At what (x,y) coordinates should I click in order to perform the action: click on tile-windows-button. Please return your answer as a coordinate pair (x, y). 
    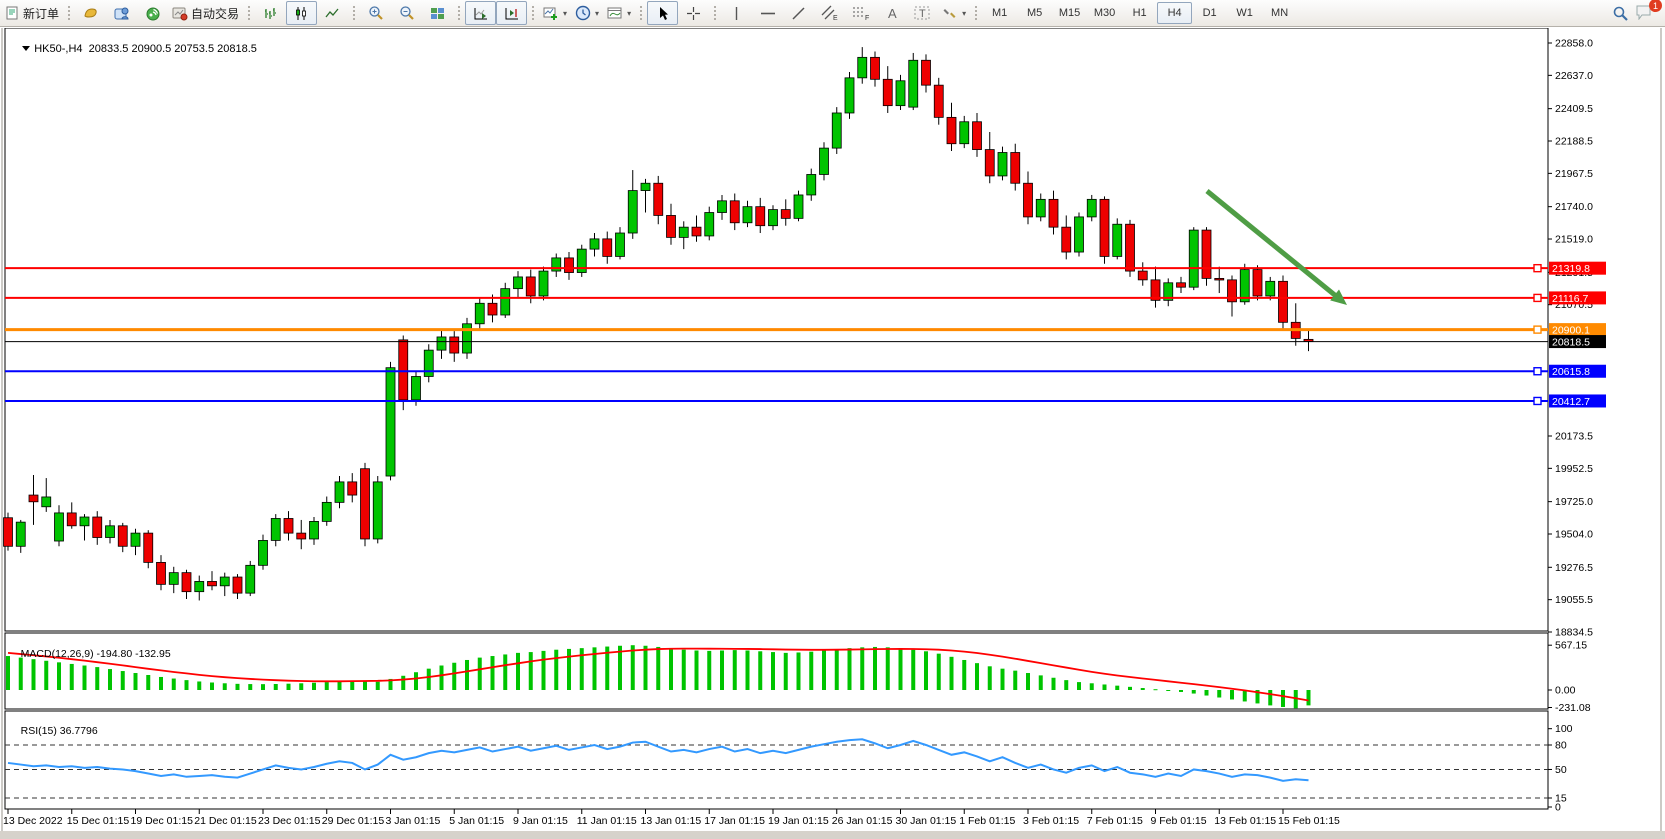
    Looking at the image, I should click on (437, 13).